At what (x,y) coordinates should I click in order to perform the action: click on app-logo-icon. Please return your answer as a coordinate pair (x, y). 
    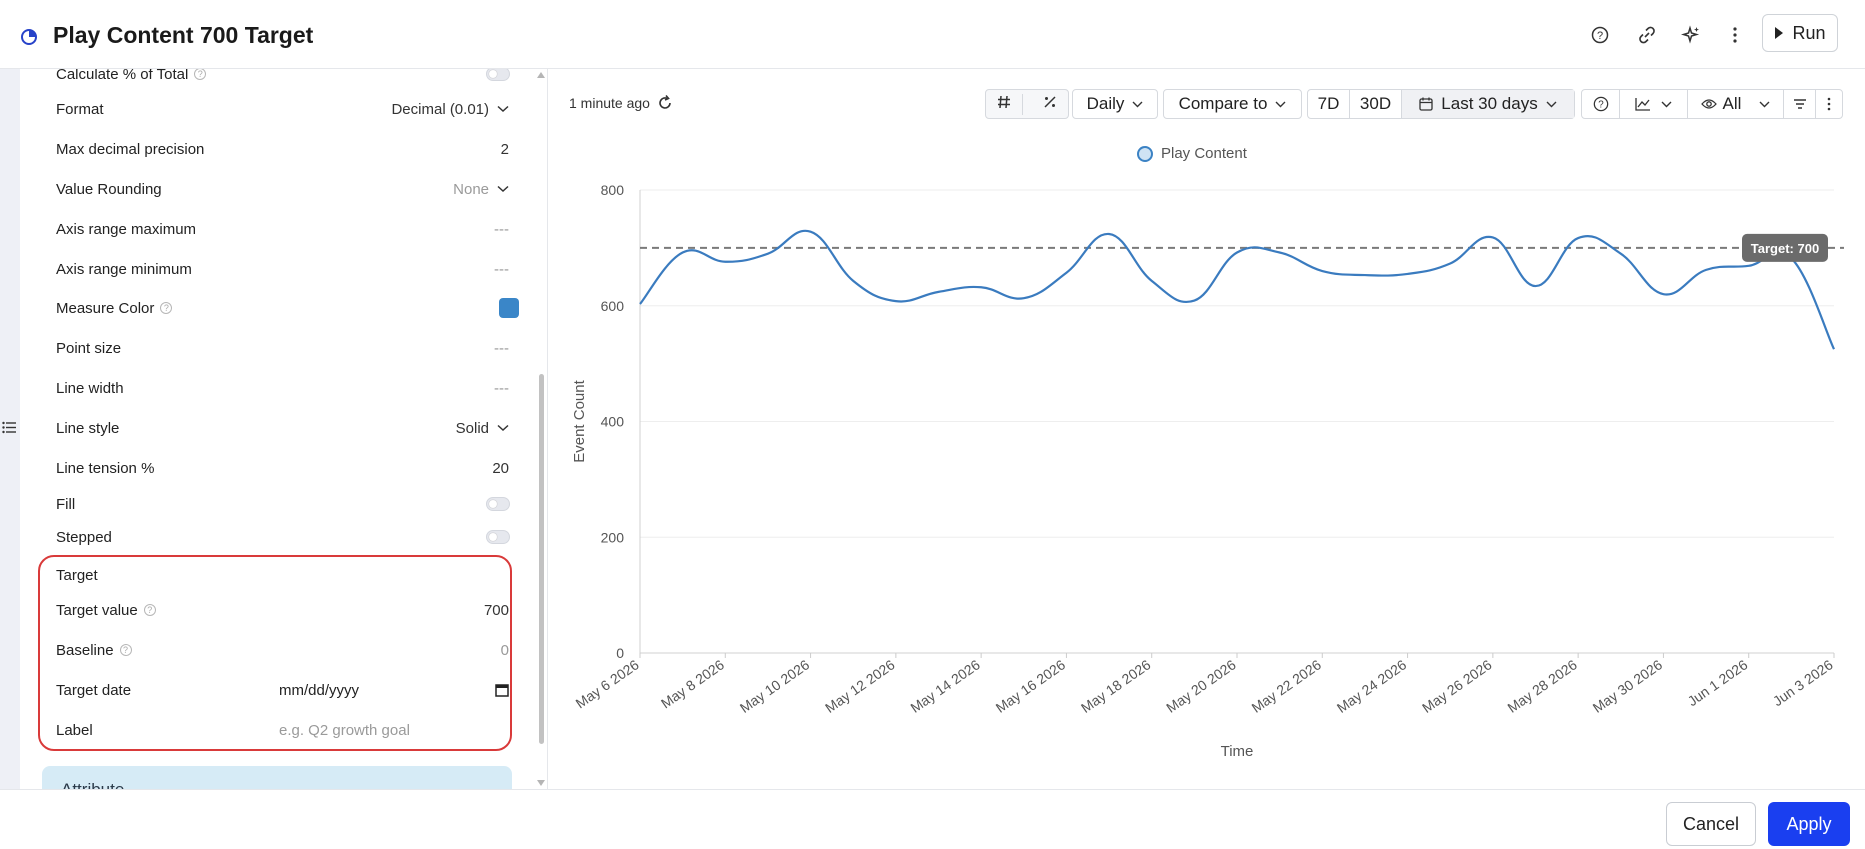
    Looking at the image, I should click on (29, 37).